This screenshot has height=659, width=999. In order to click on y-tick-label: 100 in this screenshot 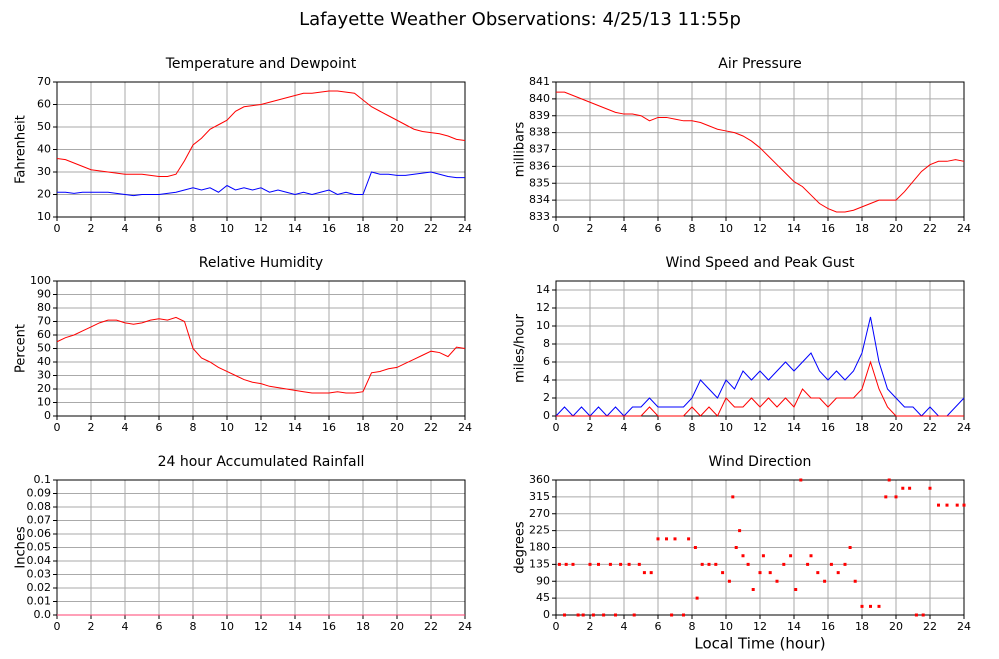, I will do `click(40, 280)`.